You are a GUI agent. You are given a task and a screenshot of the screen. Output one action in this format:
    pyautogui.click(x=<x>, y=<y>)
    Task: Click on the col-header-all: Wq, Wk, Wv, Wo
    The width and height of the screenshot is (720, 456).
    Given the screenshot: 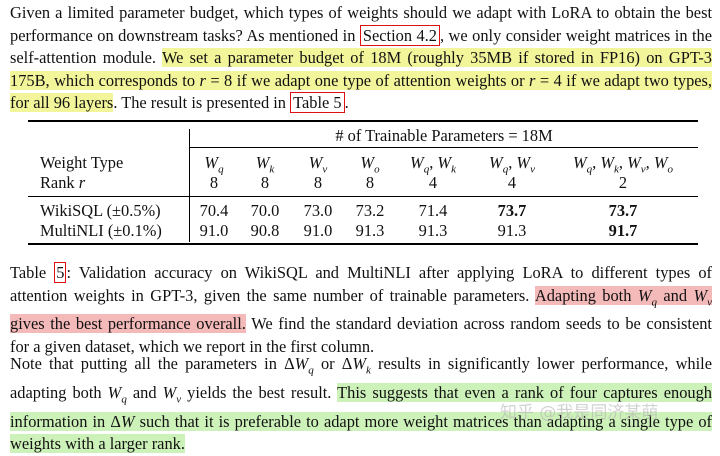 What is the action you would take?
    pyautogui.click(x=622, y=164)
    